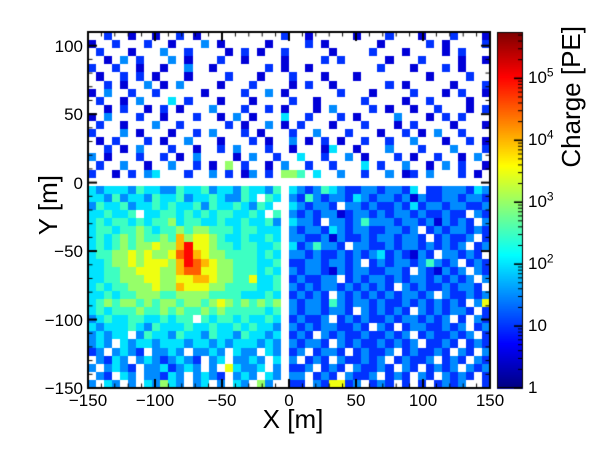 The image size is (600, 466). I want to click on x-tick-label: 150, so click(490, 400).